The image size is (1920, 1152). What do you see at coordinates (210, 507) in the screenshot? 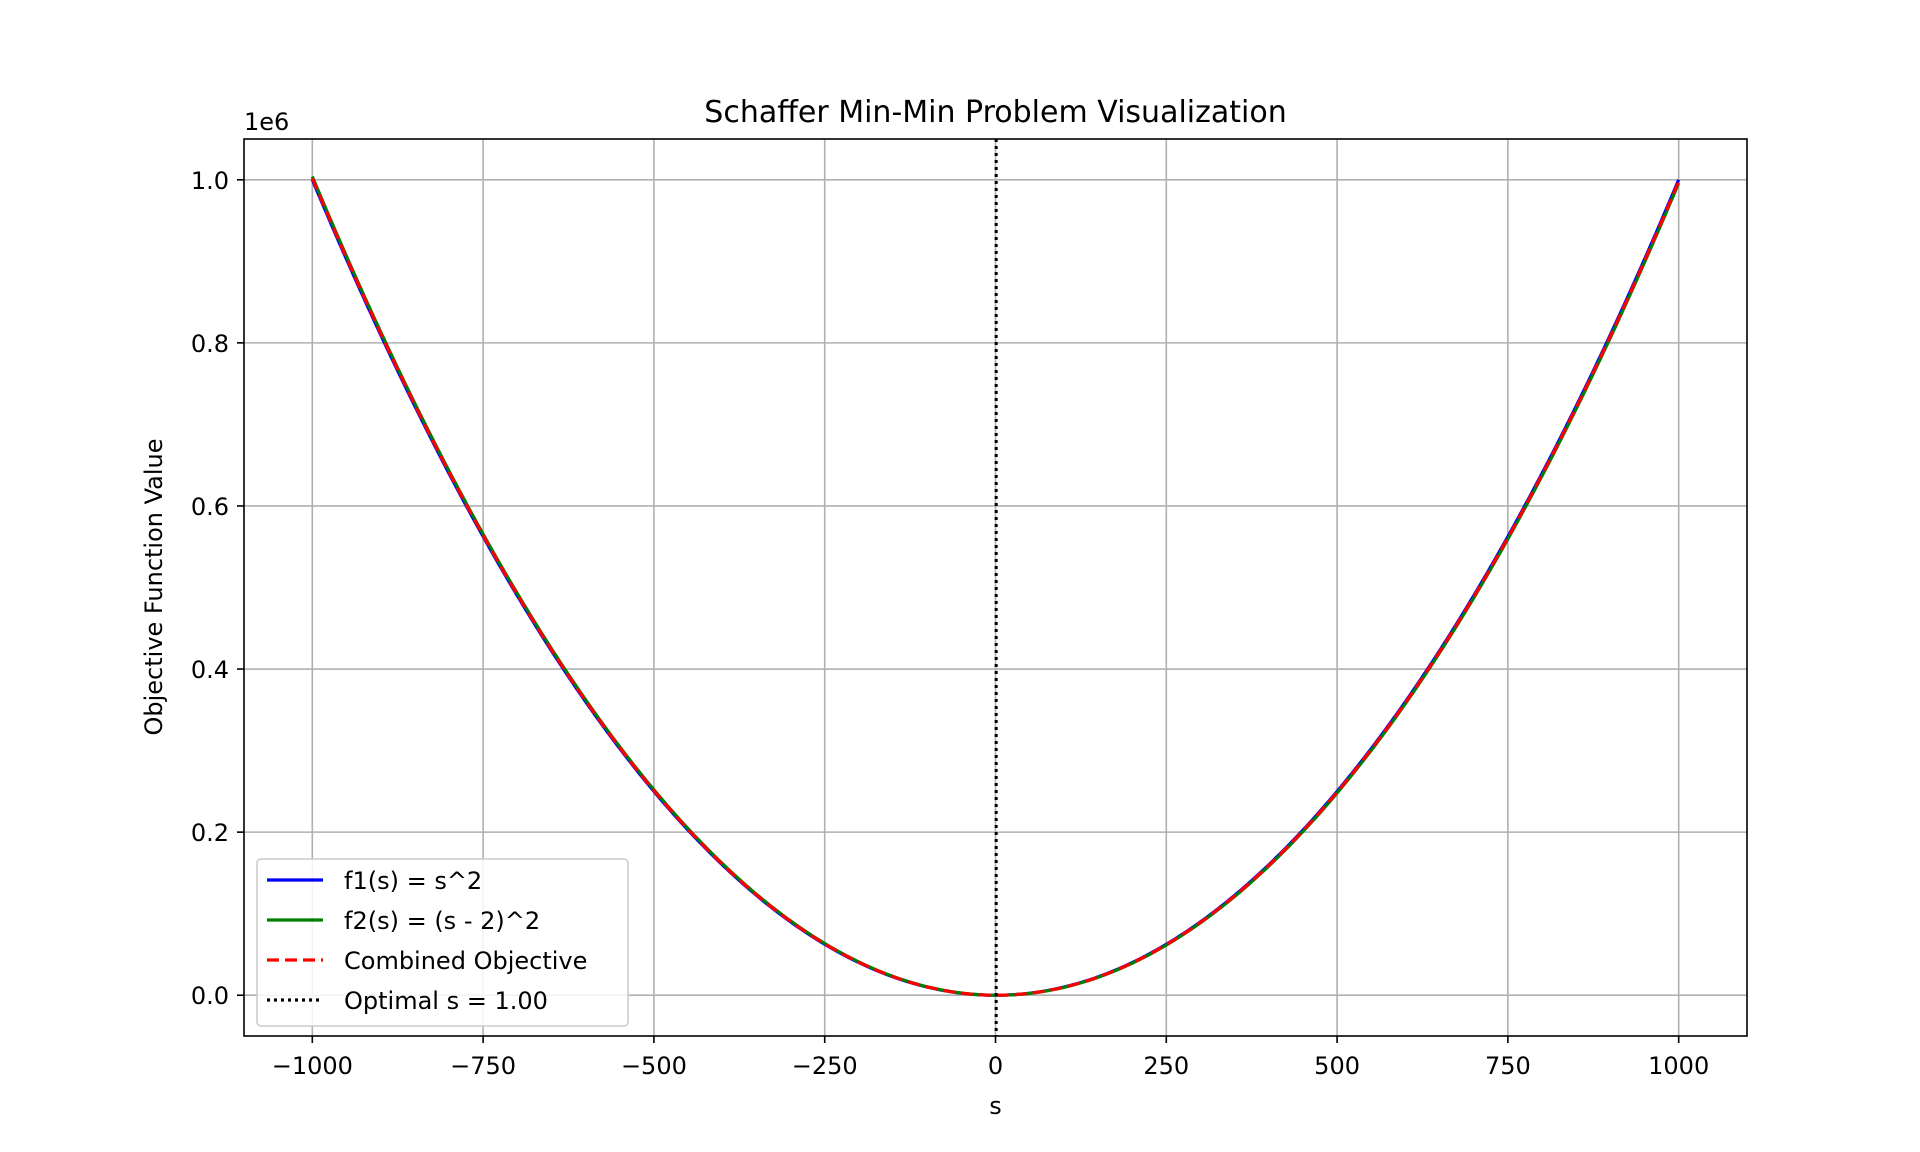
I see `y-tick-label: 0.6` at bounding box center [210, 507].